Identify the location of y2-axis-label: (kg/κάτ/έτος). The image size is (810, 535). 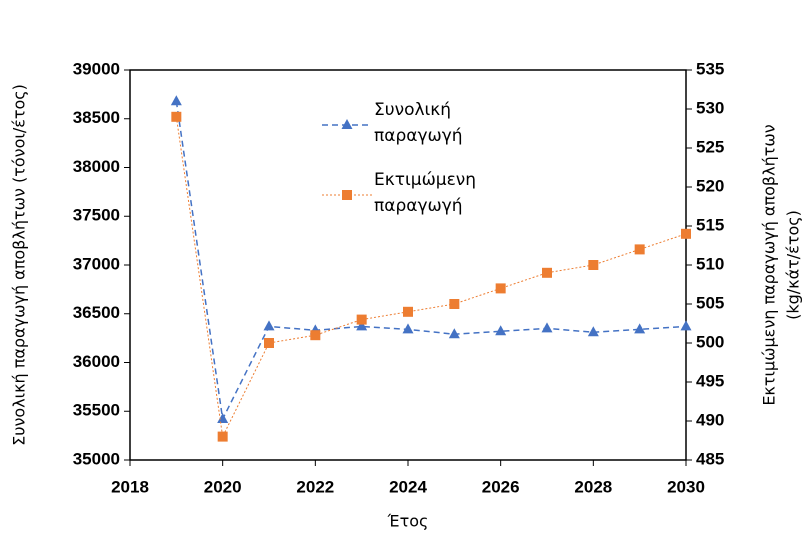
(793, 265).